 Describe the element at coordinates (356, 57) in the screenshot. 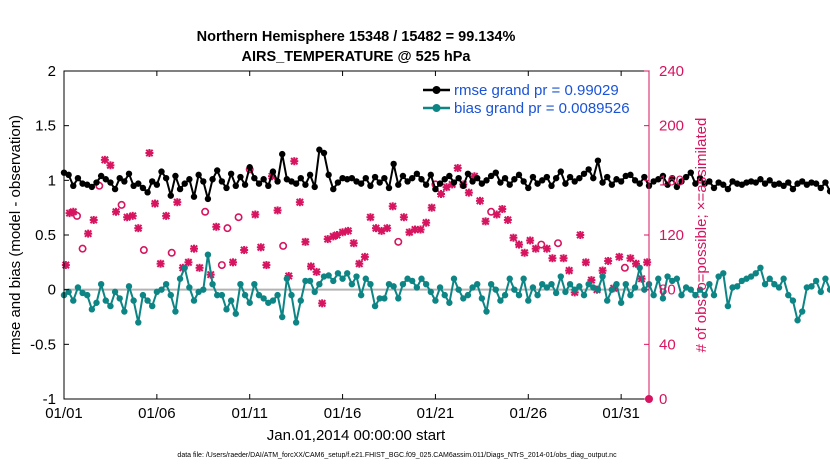

I see `chart-title-line2: AIRS_TEMPERATURE @ 525 hPa` at that location.